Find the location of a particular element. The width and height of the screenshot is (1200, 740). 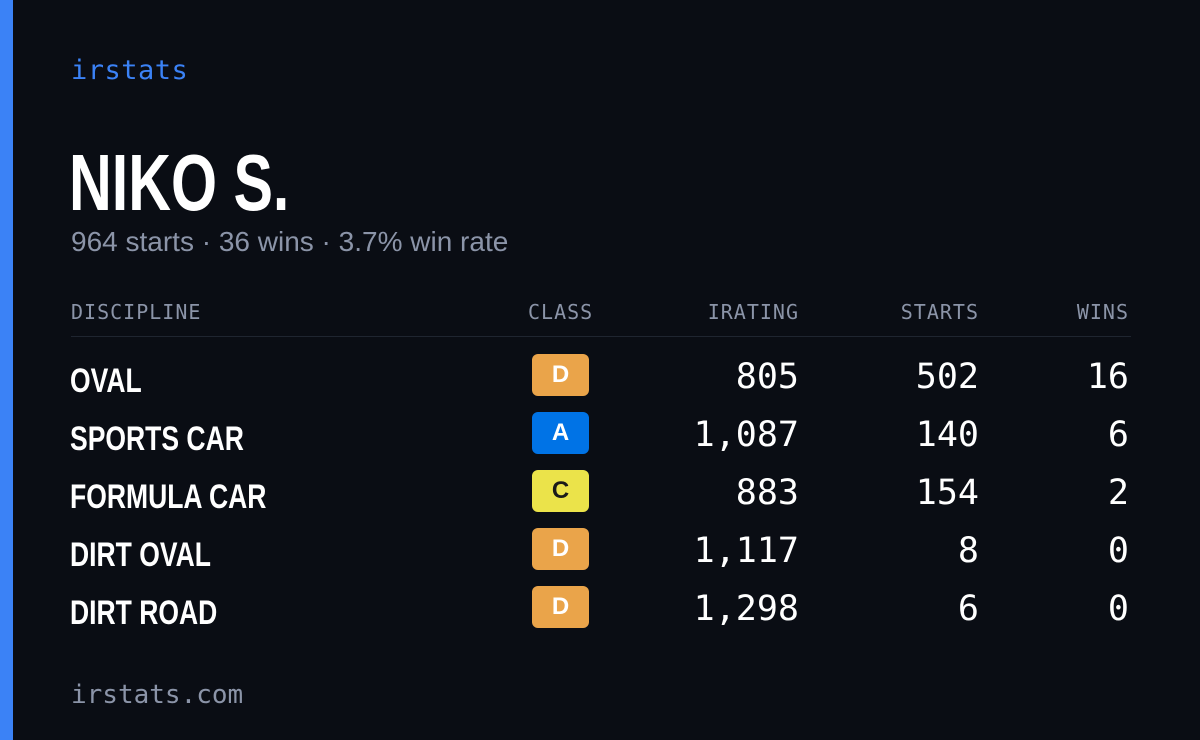

header-irating: IRATING is located at coordinates (753, 312).